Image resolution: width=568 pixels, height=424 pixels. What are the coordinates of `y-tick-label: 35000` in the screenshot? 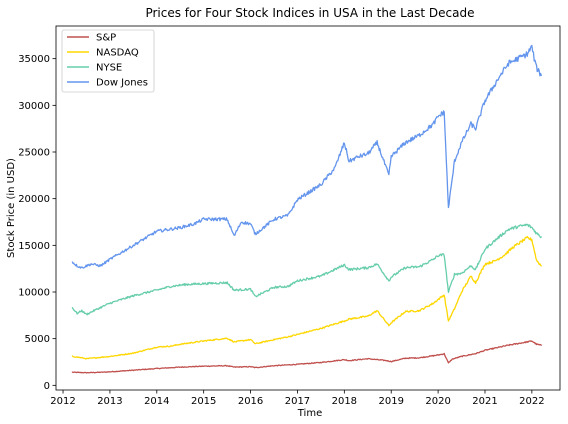 It's located at (34, 59).